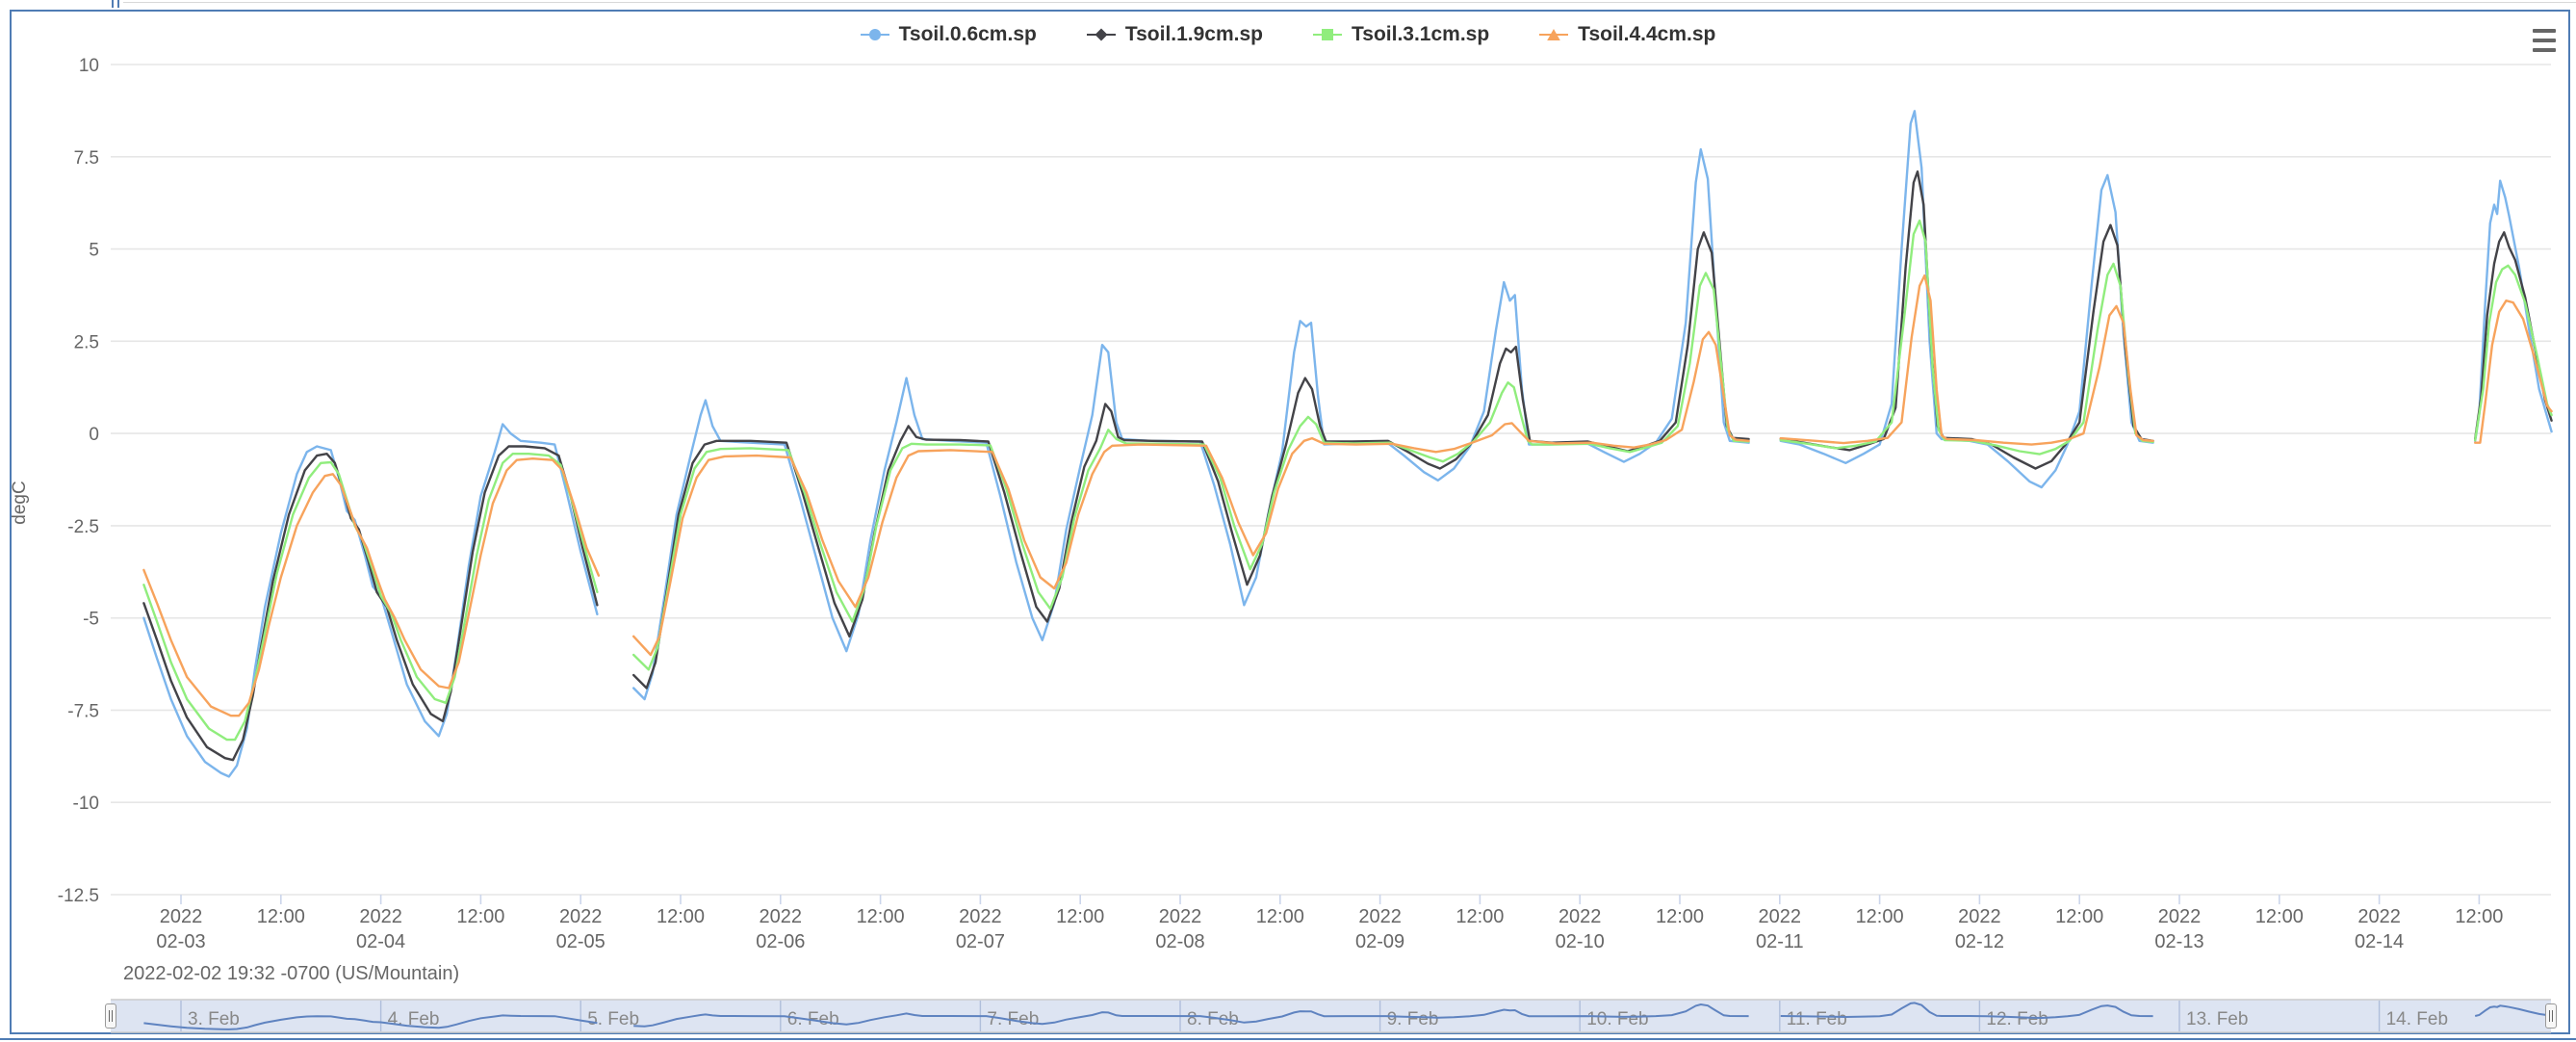 The height and width of the screenshot is (1042, 2576). I want to click on range-label: 2022-02-02 19:32 -0700 (US/Mountain), so click(291, 973).